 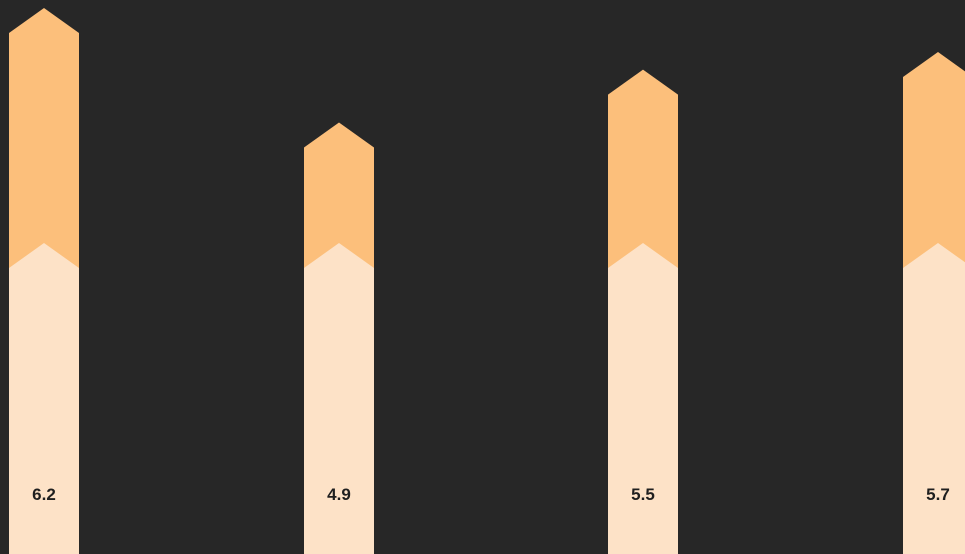 What do you see at coordinates (938, 494) in the screenshot?
I see `bar-4-value-label: 5.7` at bounding box center [938, 494].